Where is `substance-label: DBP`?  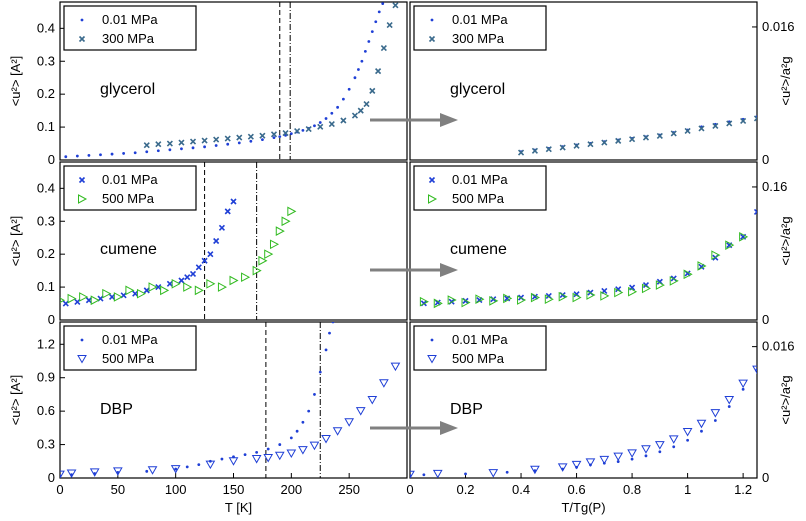
substance-label: DBP is located at coordinates (116, 409).